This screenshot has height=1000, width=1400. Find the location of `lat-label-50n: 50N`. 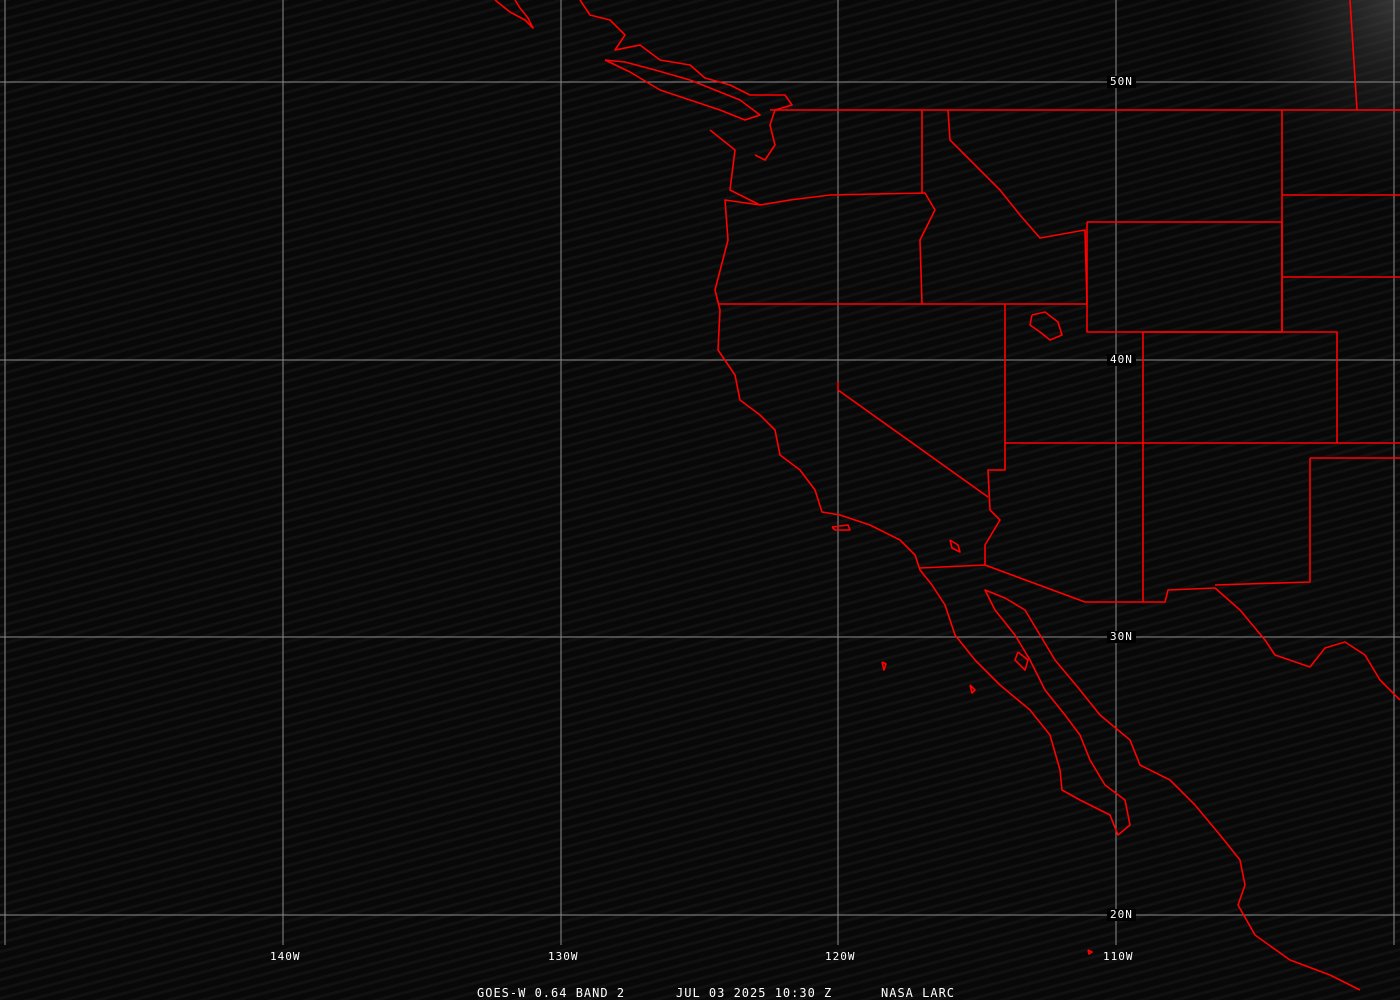

lat-label-50n: 50N is located at coordinates (1121, 82).